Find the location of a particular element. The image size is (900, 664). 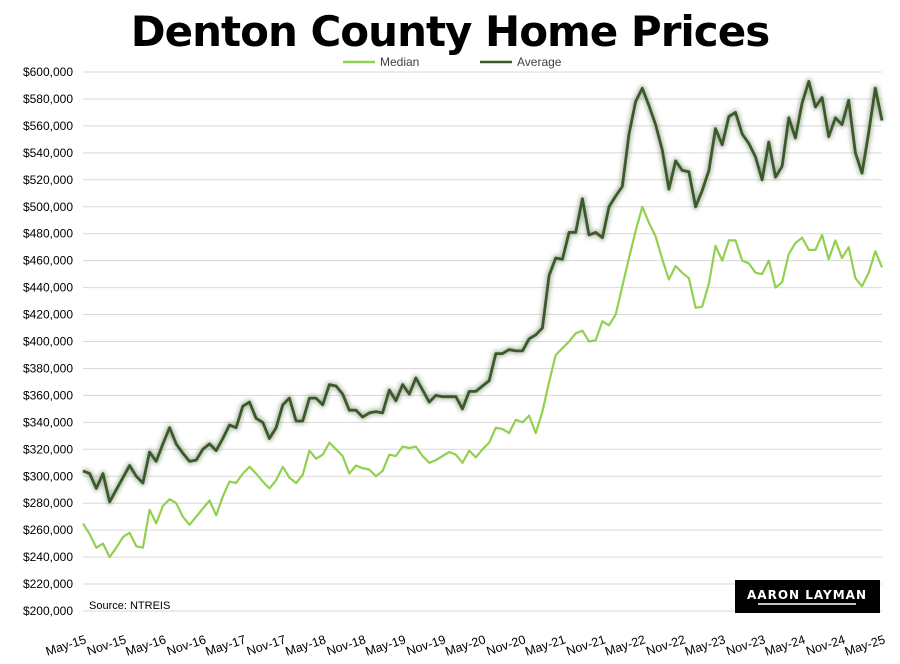

x-tick-label: May-23 is located at coordinates (705, 646).